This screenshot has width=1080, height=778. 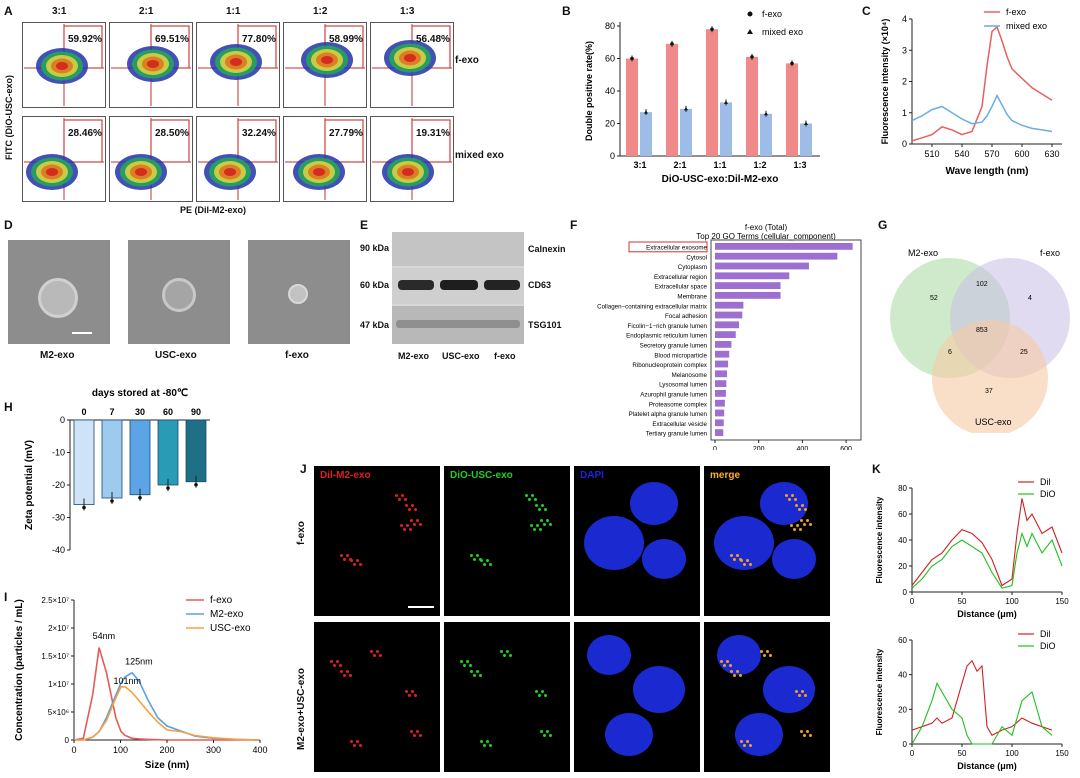 I want to click on ratio-label: 2:1, so click(x=146, y=11).